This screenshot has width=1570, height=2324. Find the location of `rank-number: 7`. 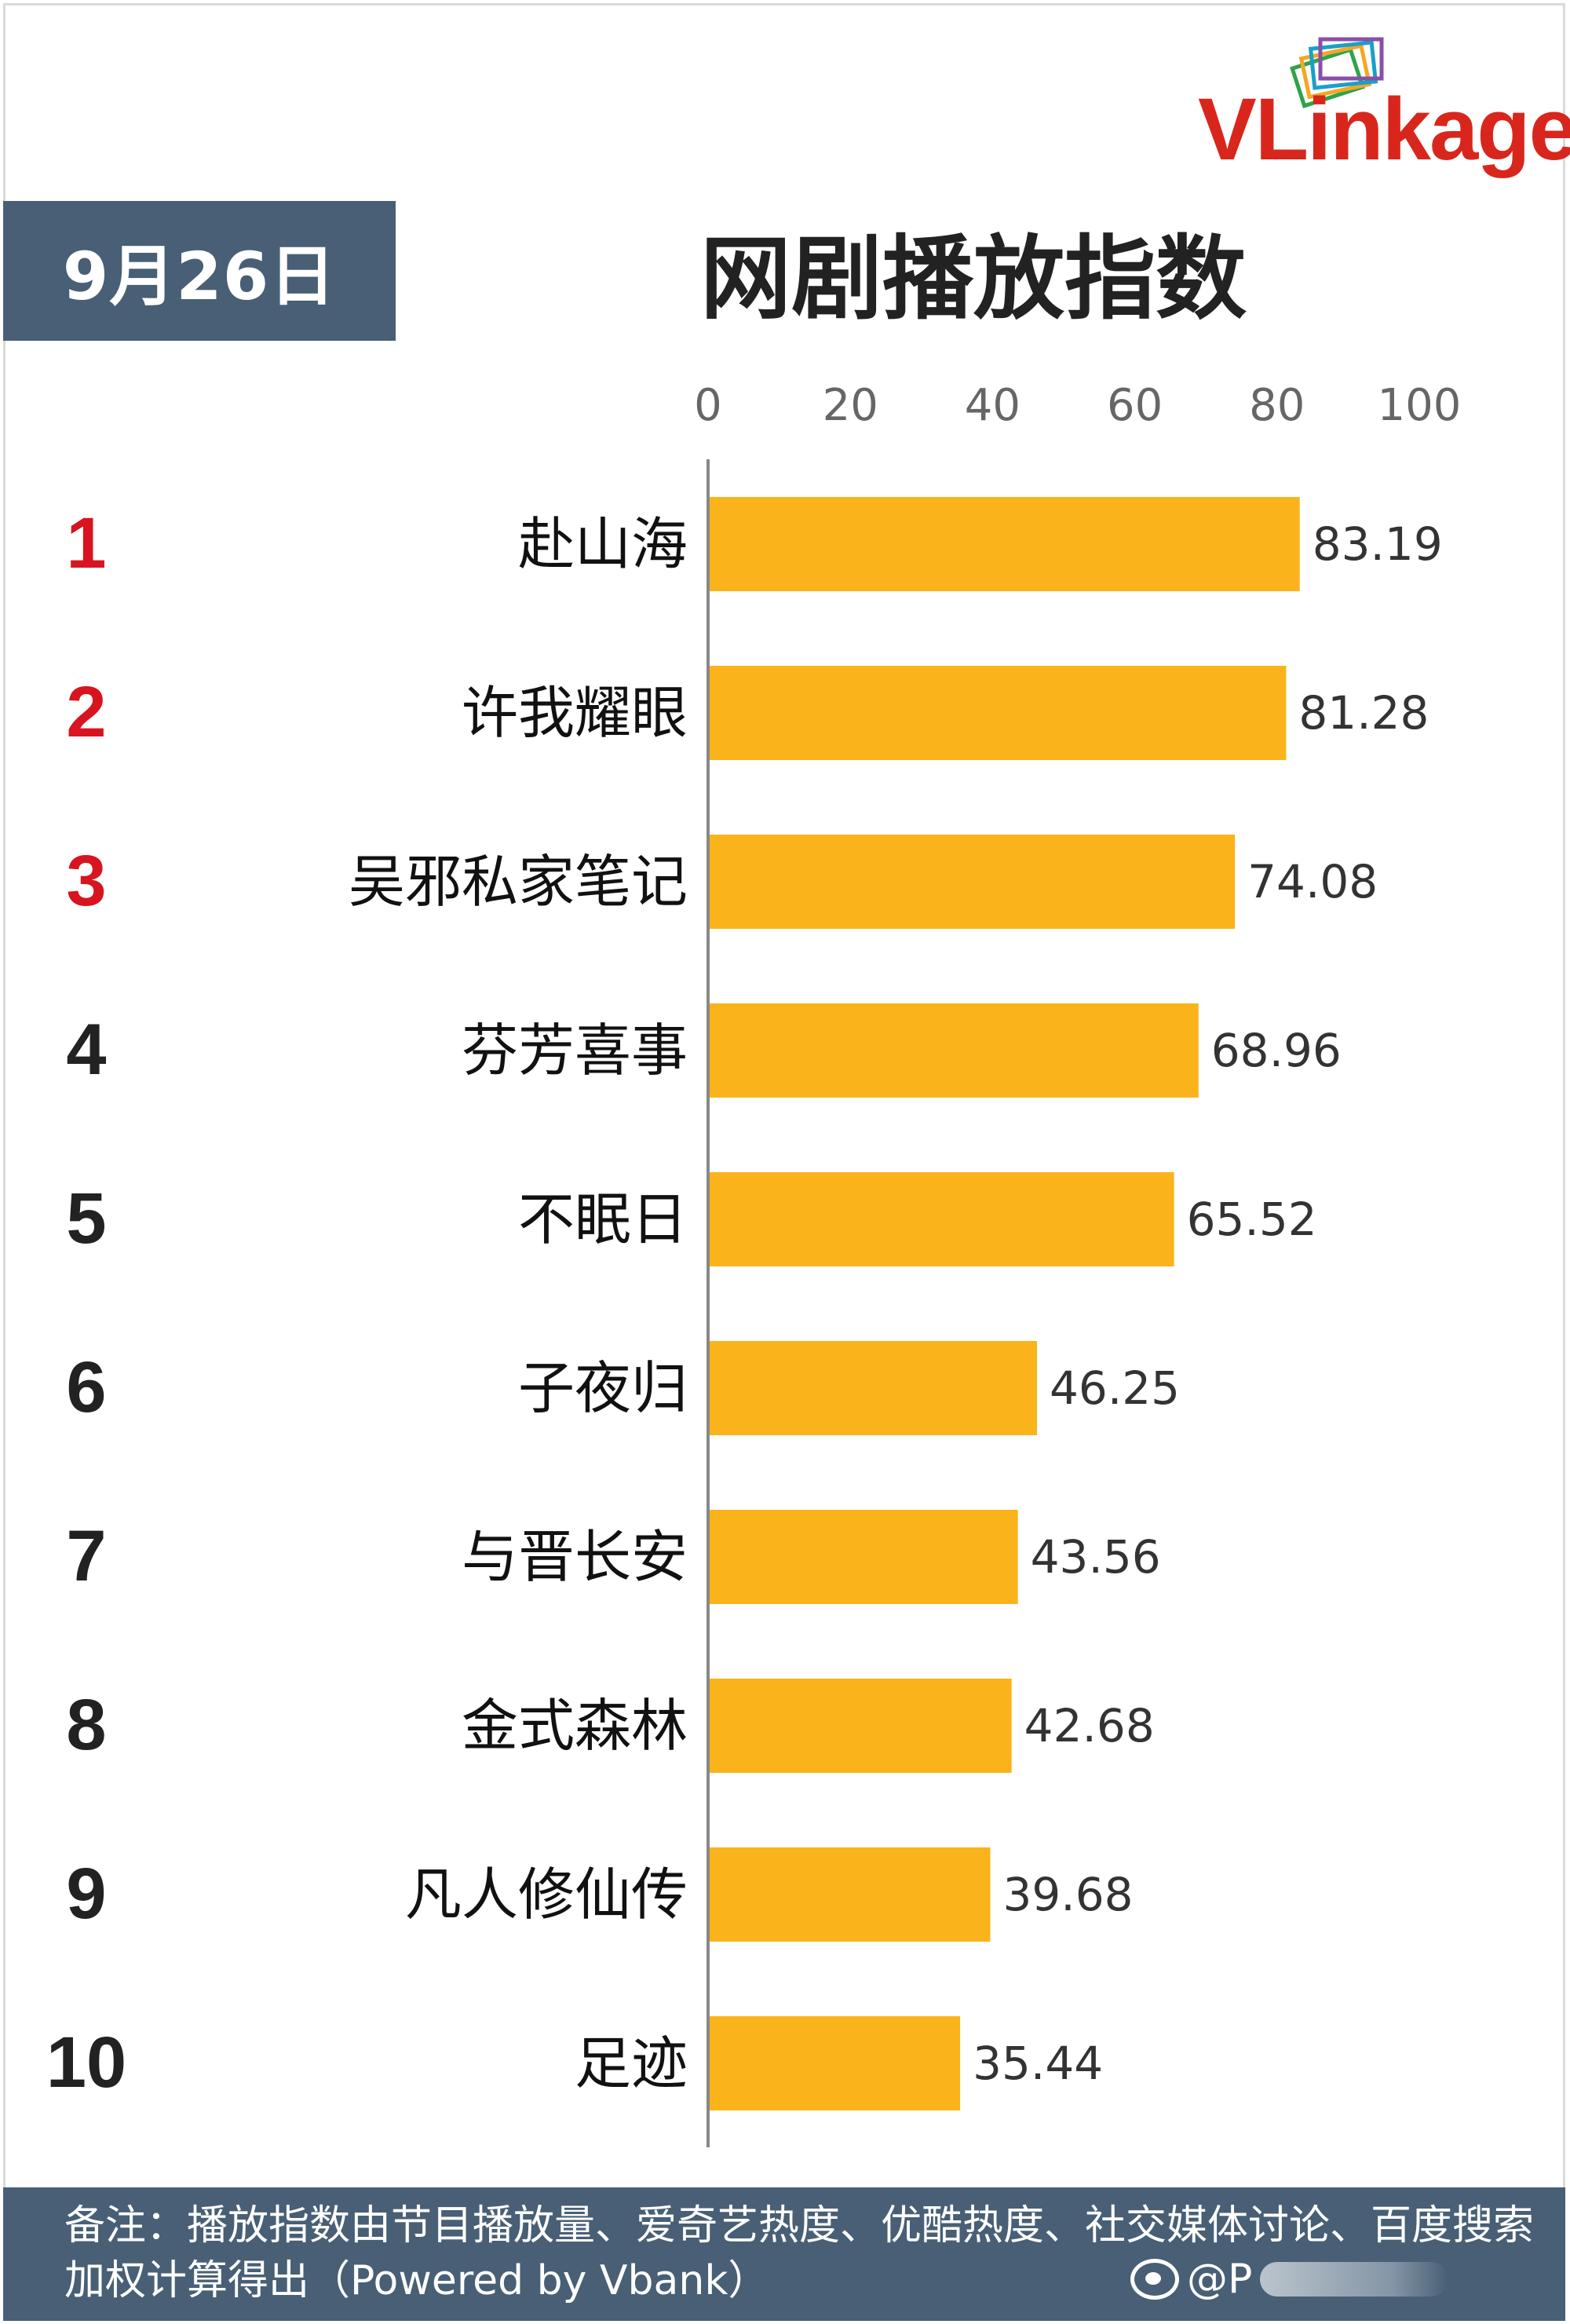

rank-number: 7 is located at coordinates (86, 1556).